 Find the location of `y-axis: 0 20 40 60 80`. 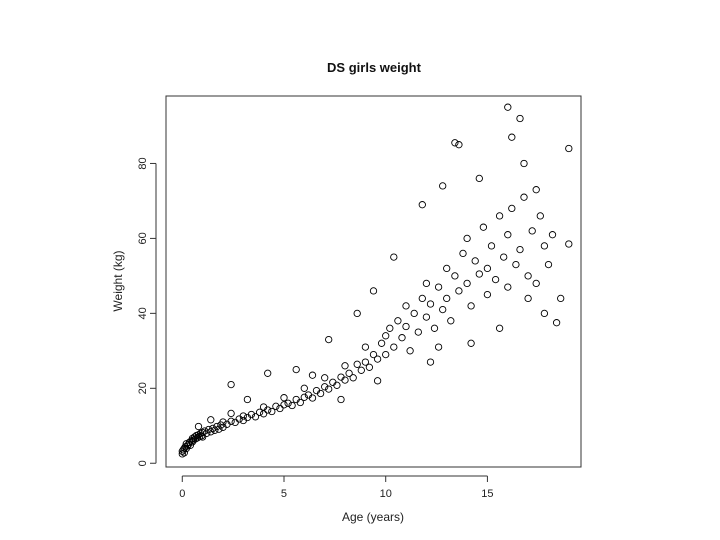

y-axis: 0 20 40 60 80 is located at coordinates (147, 311).